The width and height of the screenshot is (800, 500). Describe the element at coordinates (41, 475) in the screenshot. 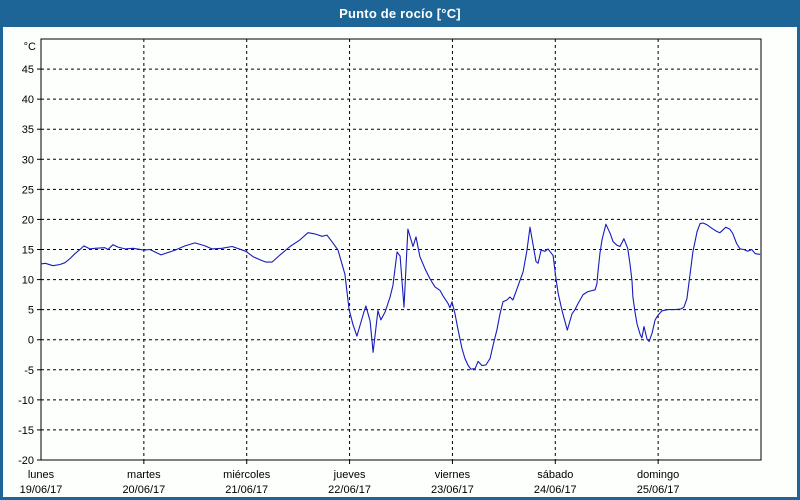

I see `day-name-label: lunes` at that location.